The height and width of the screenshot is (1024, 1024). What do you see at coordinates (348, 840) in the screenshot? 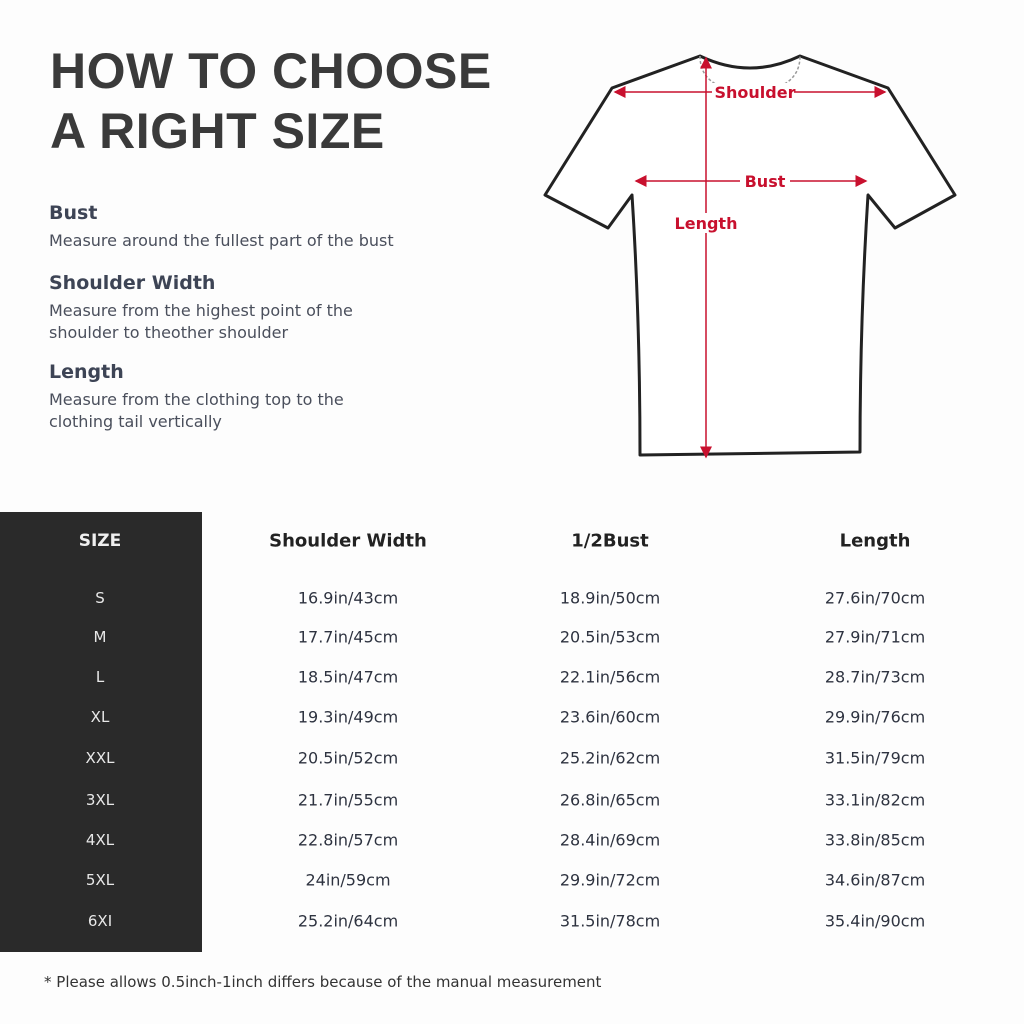
I see `cell-shoulder-width: 22.8in/57cm` at bounding box center [348, 840].